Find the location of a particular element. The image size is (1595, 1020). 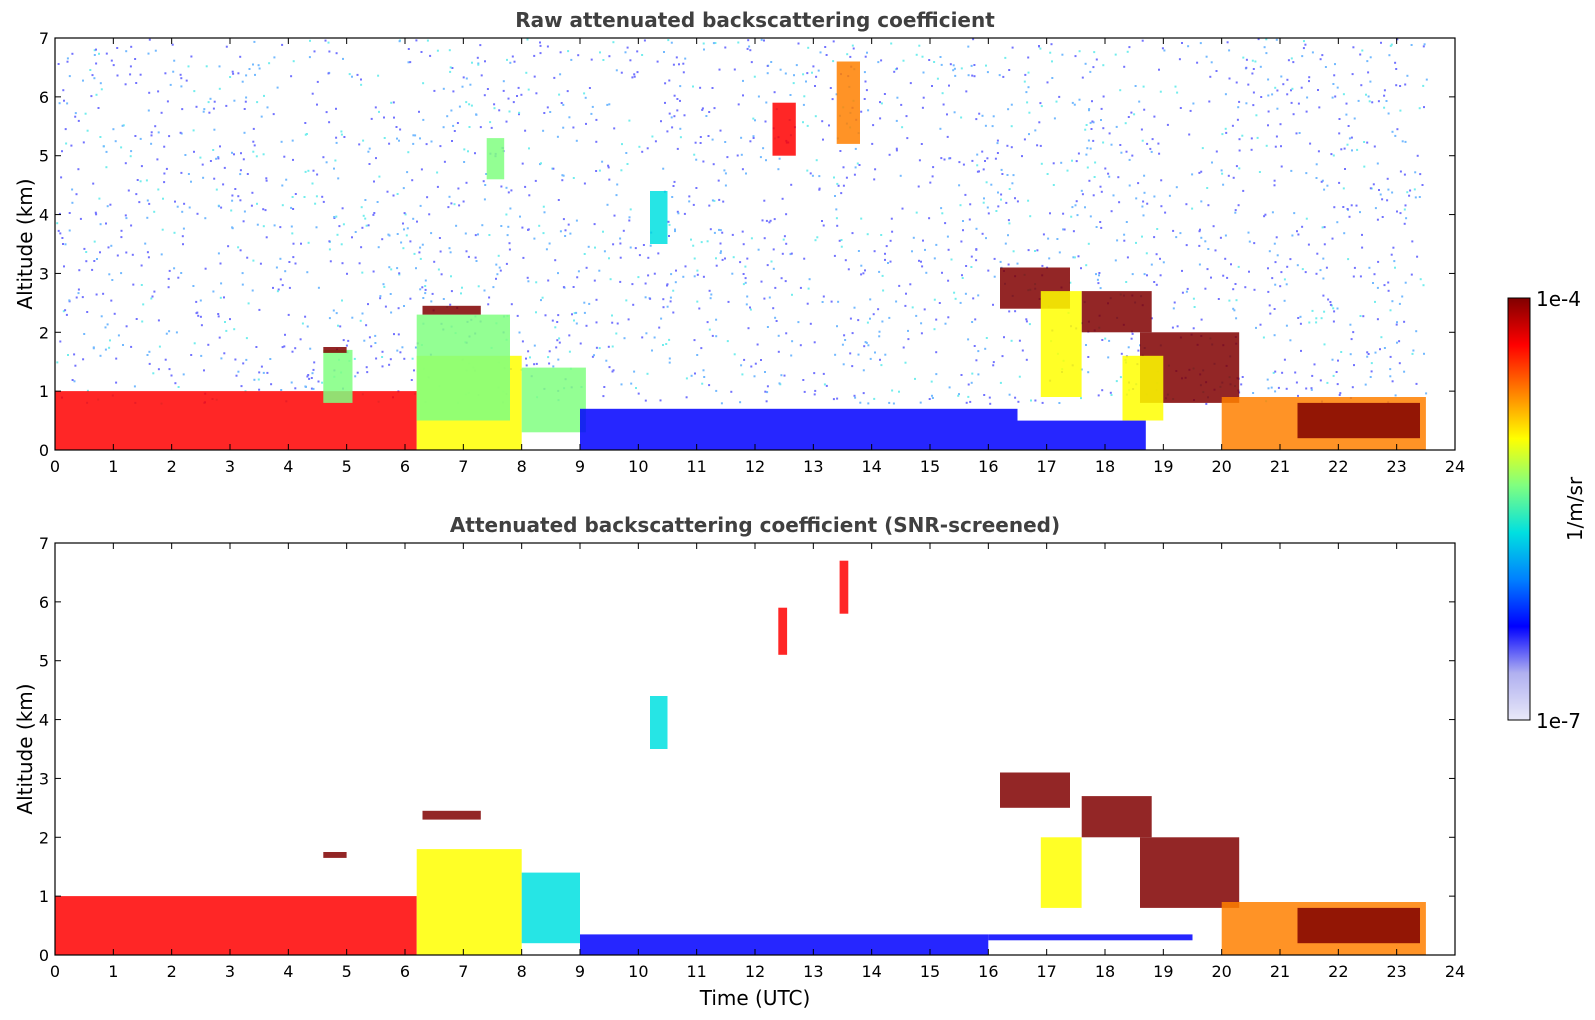

y-axis-label-bottom: Altitude (km) is located at coordinates (25, 748).